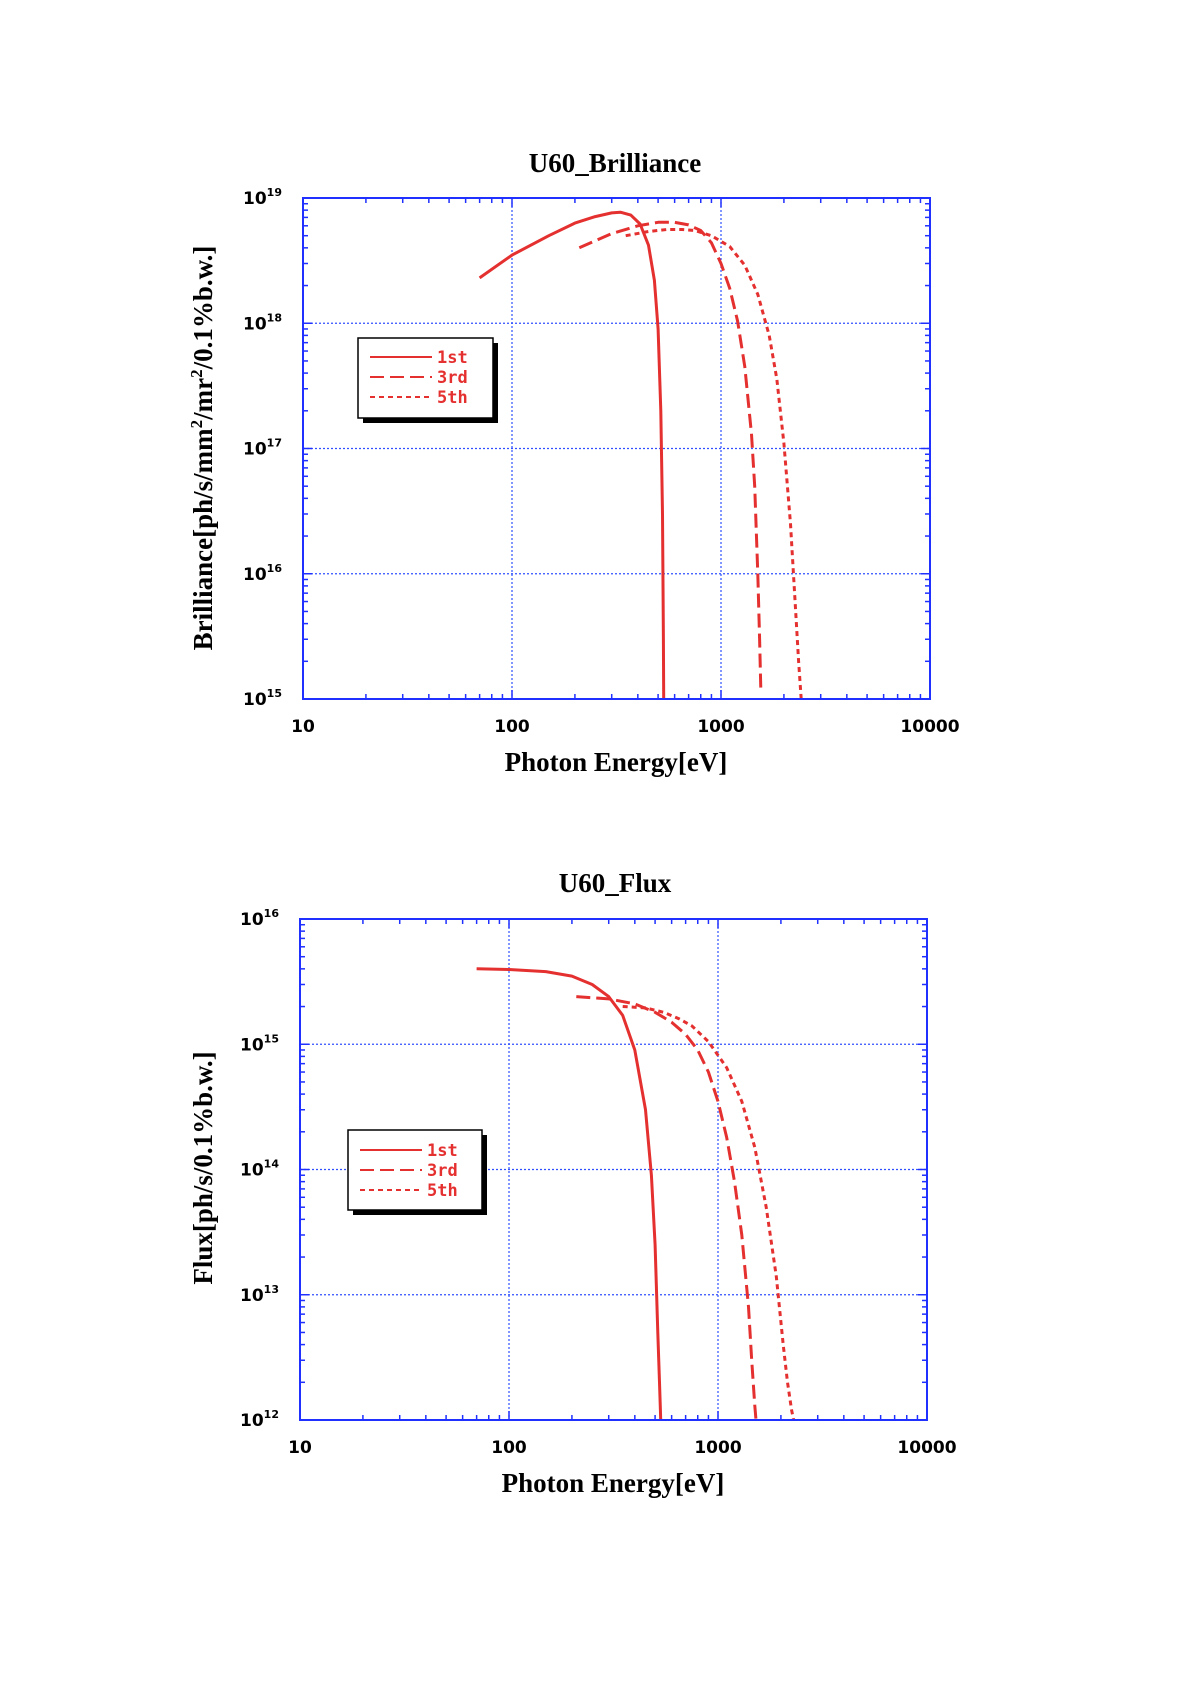 This screenshot has height=1683, width=1190. I want to click on chart-title: U60_Flux, so click(615, 883).